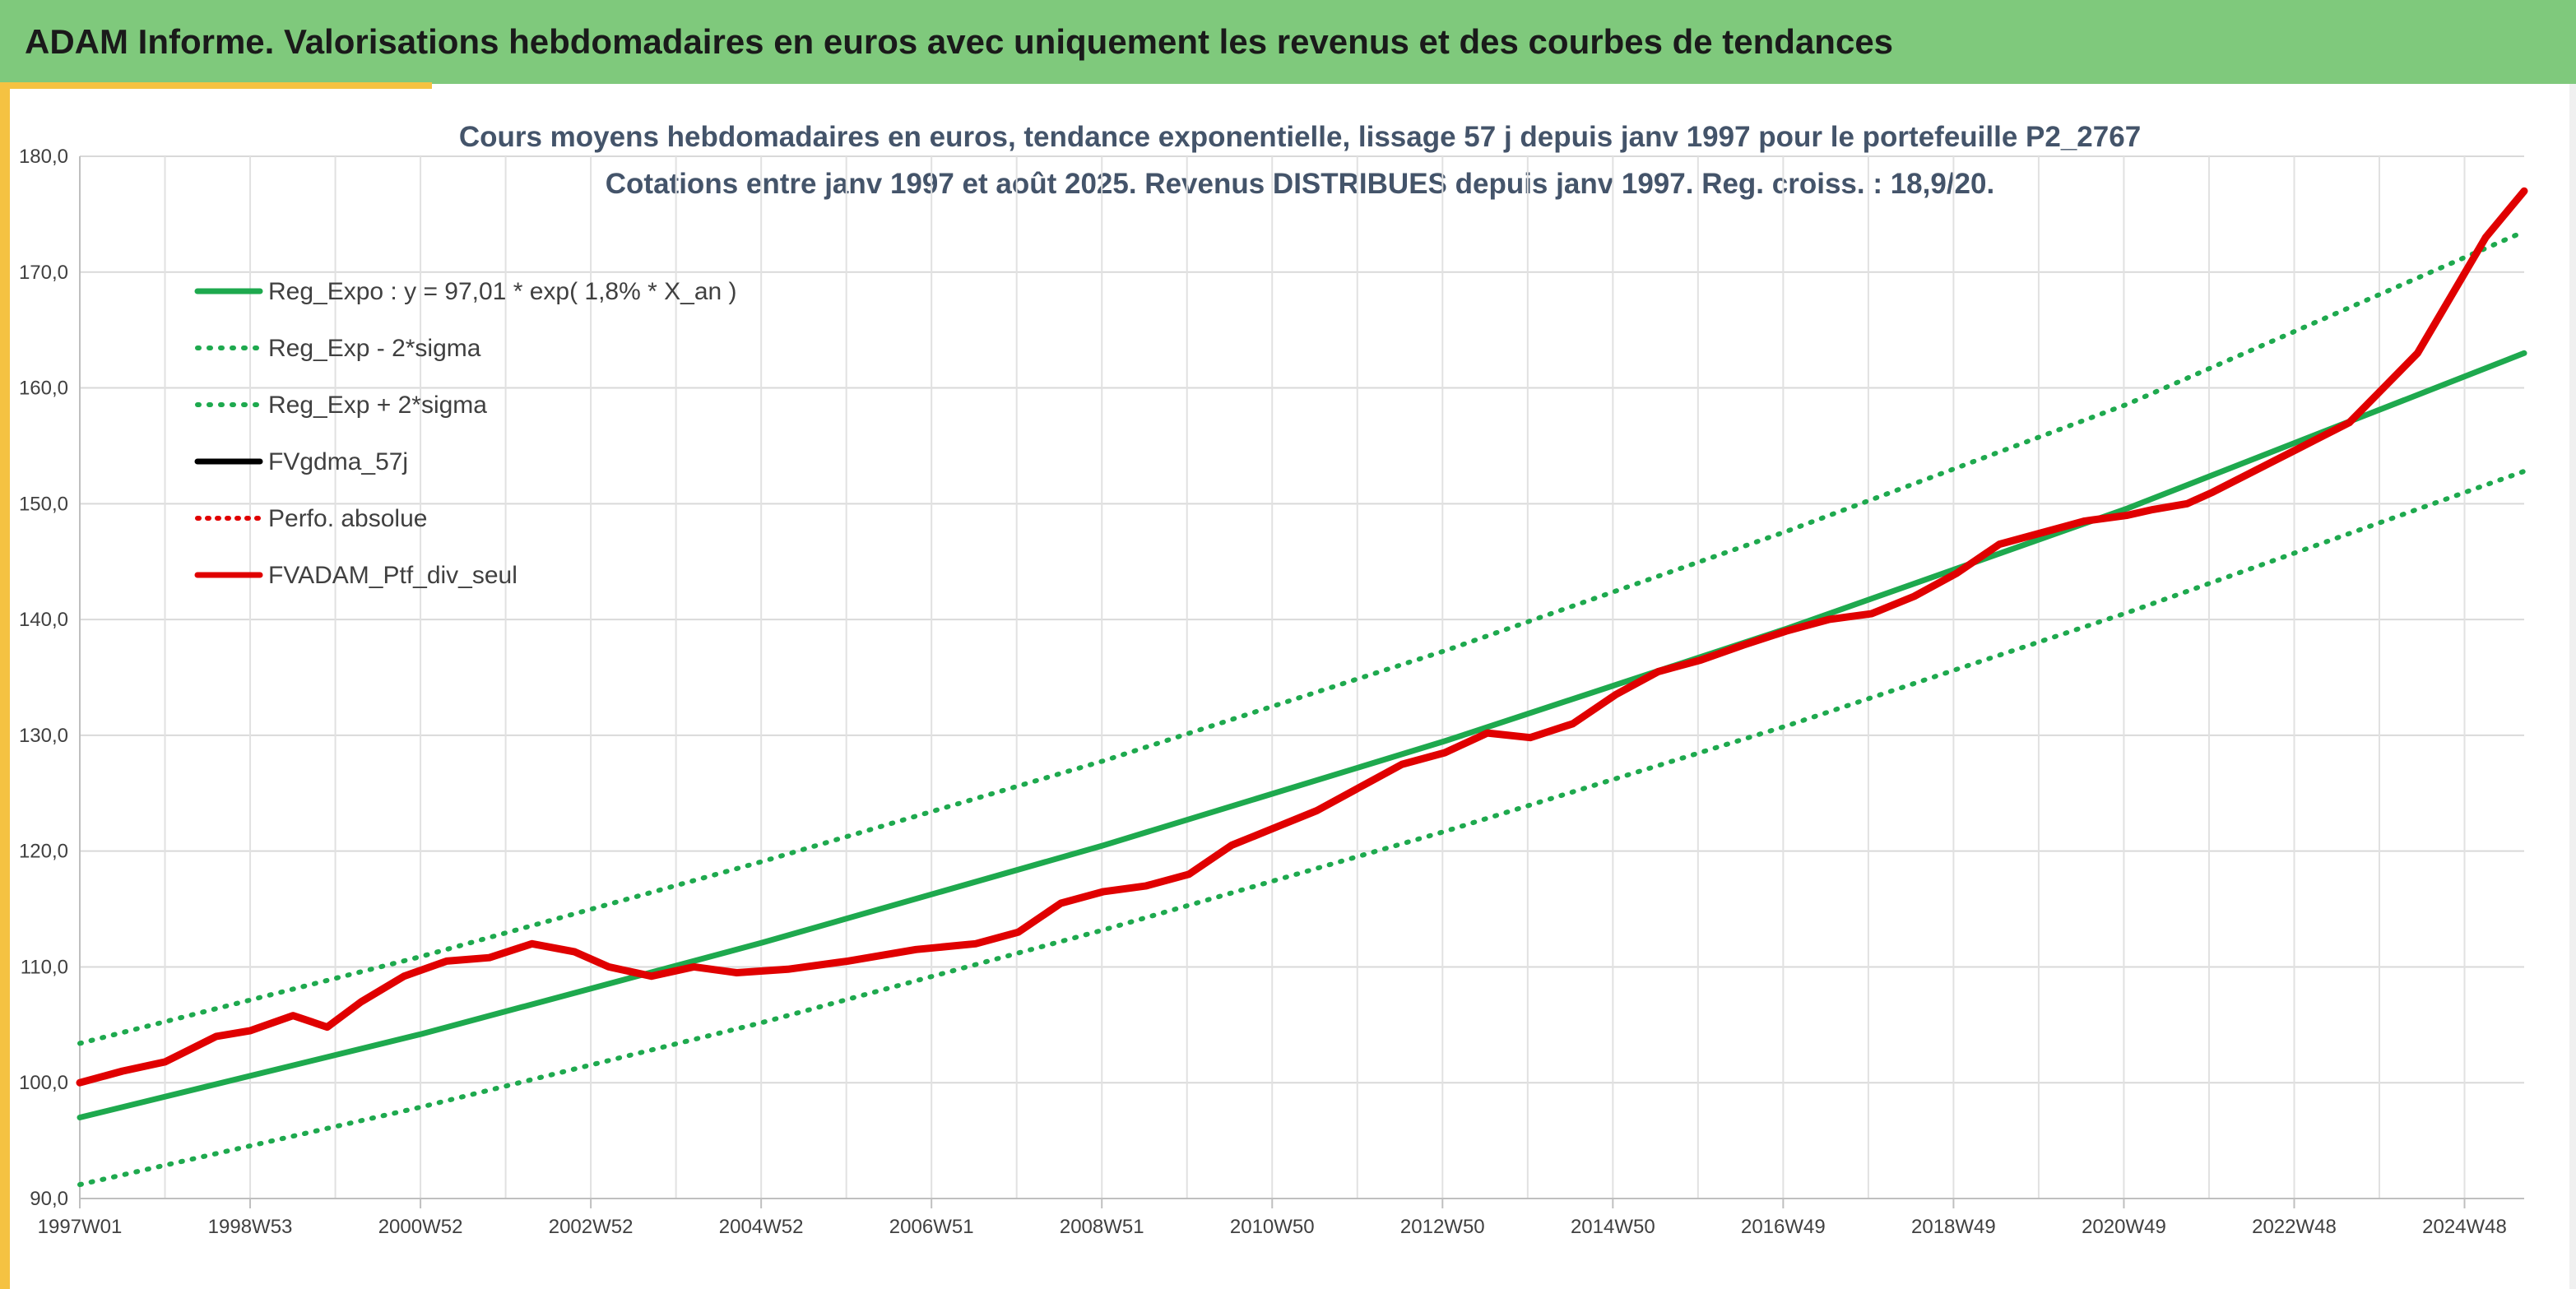 This screenshot has height=1289, width=2576. Describe the element at coordinates (2294, 1227) in the screenshot. I see `x-tick-label: 2022W48` at that location.